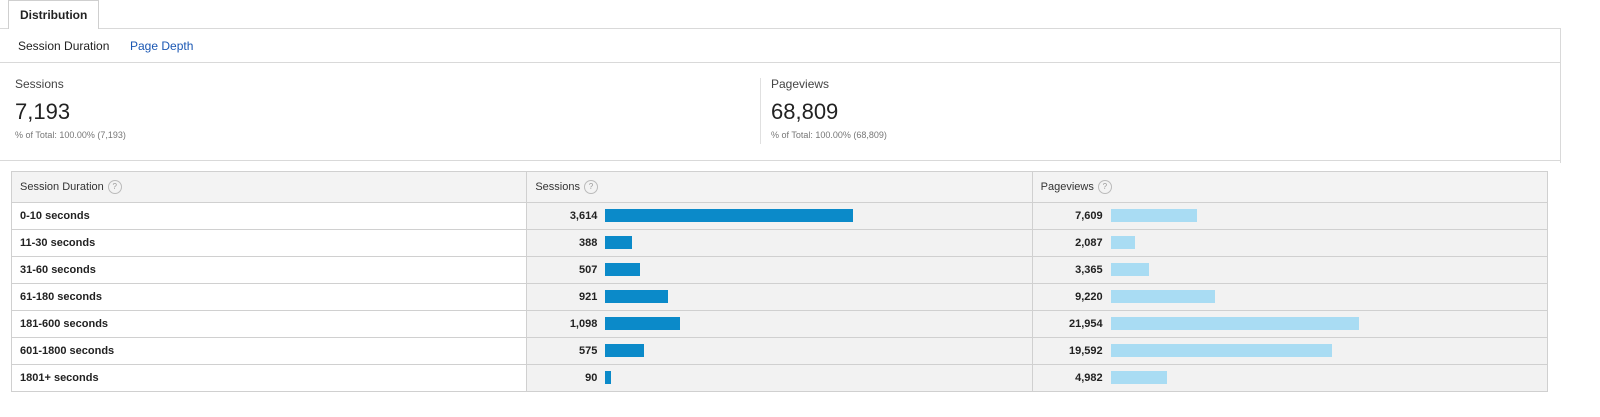 Image resolution: width=1600 pixels, height=417 pixels. I want to click on table-row: 1801+ seconds 90 4,982, so click(779, 378).